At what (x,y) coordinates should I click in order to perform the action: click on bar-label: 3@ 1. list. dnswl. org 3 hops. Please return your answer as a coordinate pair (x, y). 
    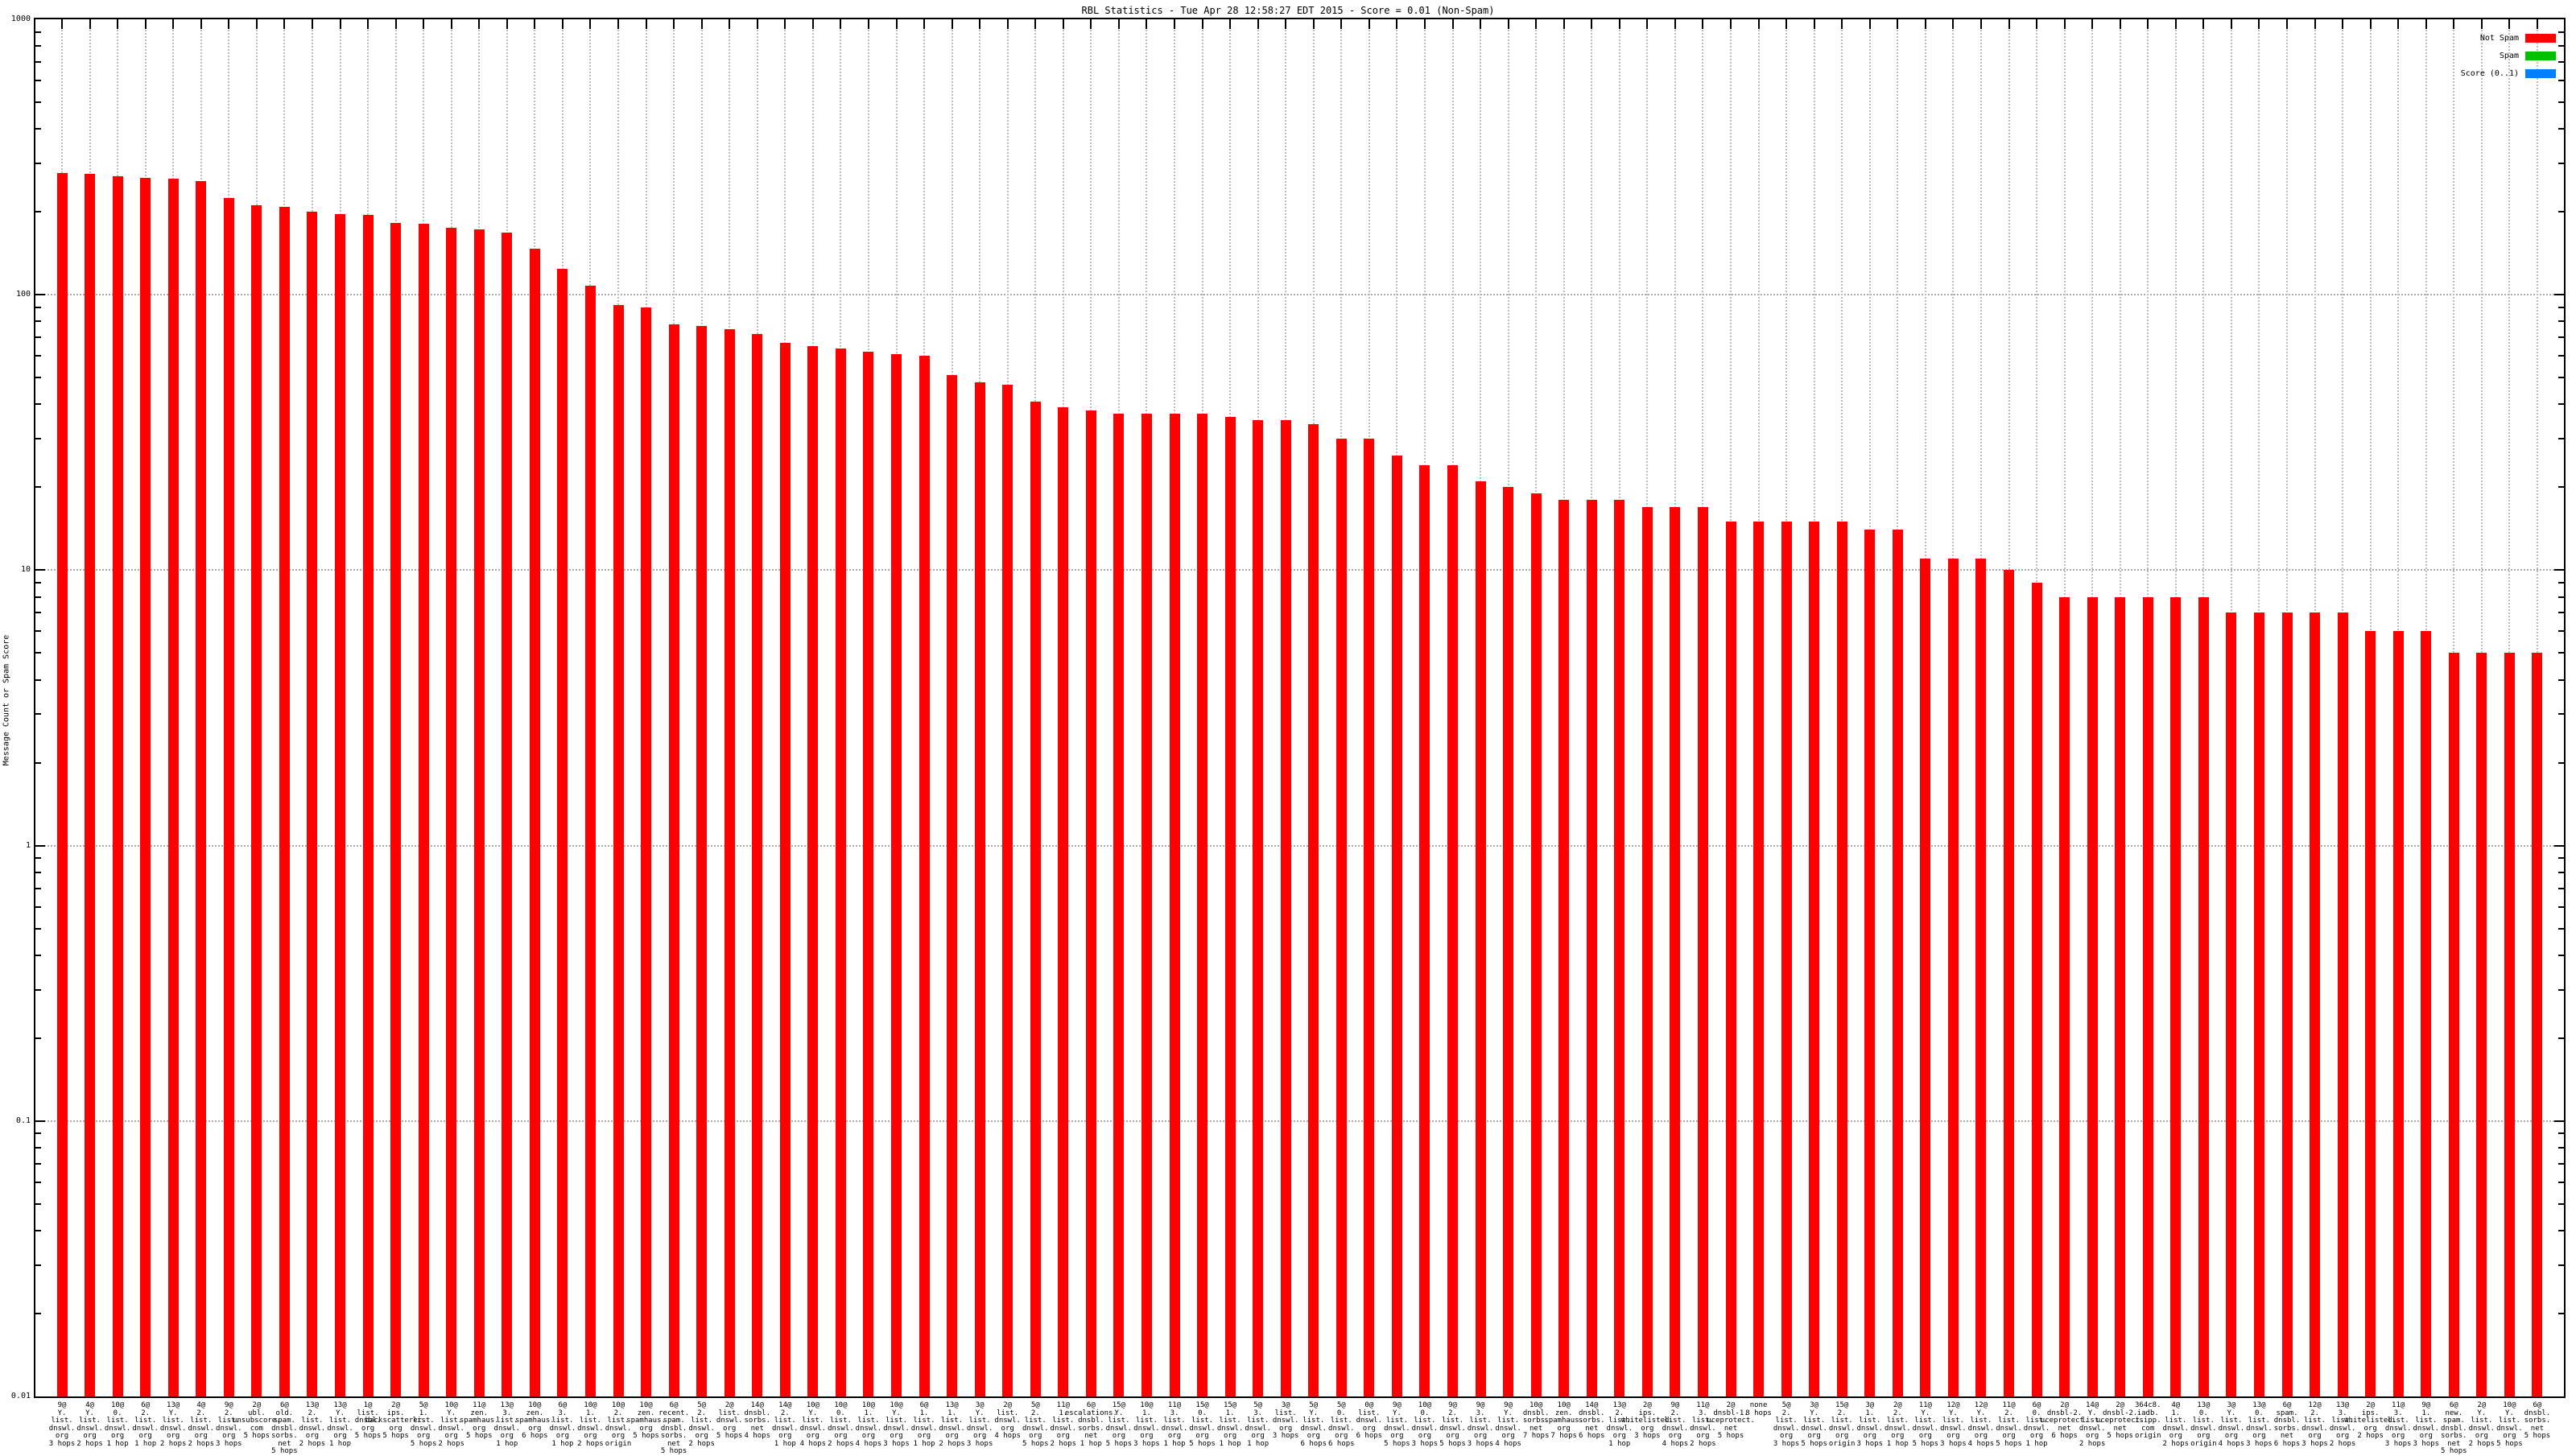
    Looking at the image, I should click on (1870, 1424).